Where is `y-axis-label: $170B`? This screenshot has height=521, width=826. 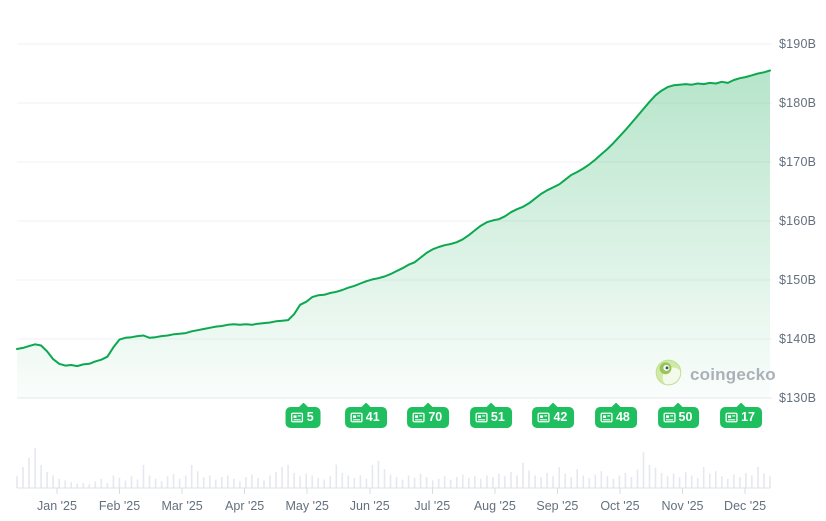 y-axis-label: $170B is located at coordinates (798, 162).